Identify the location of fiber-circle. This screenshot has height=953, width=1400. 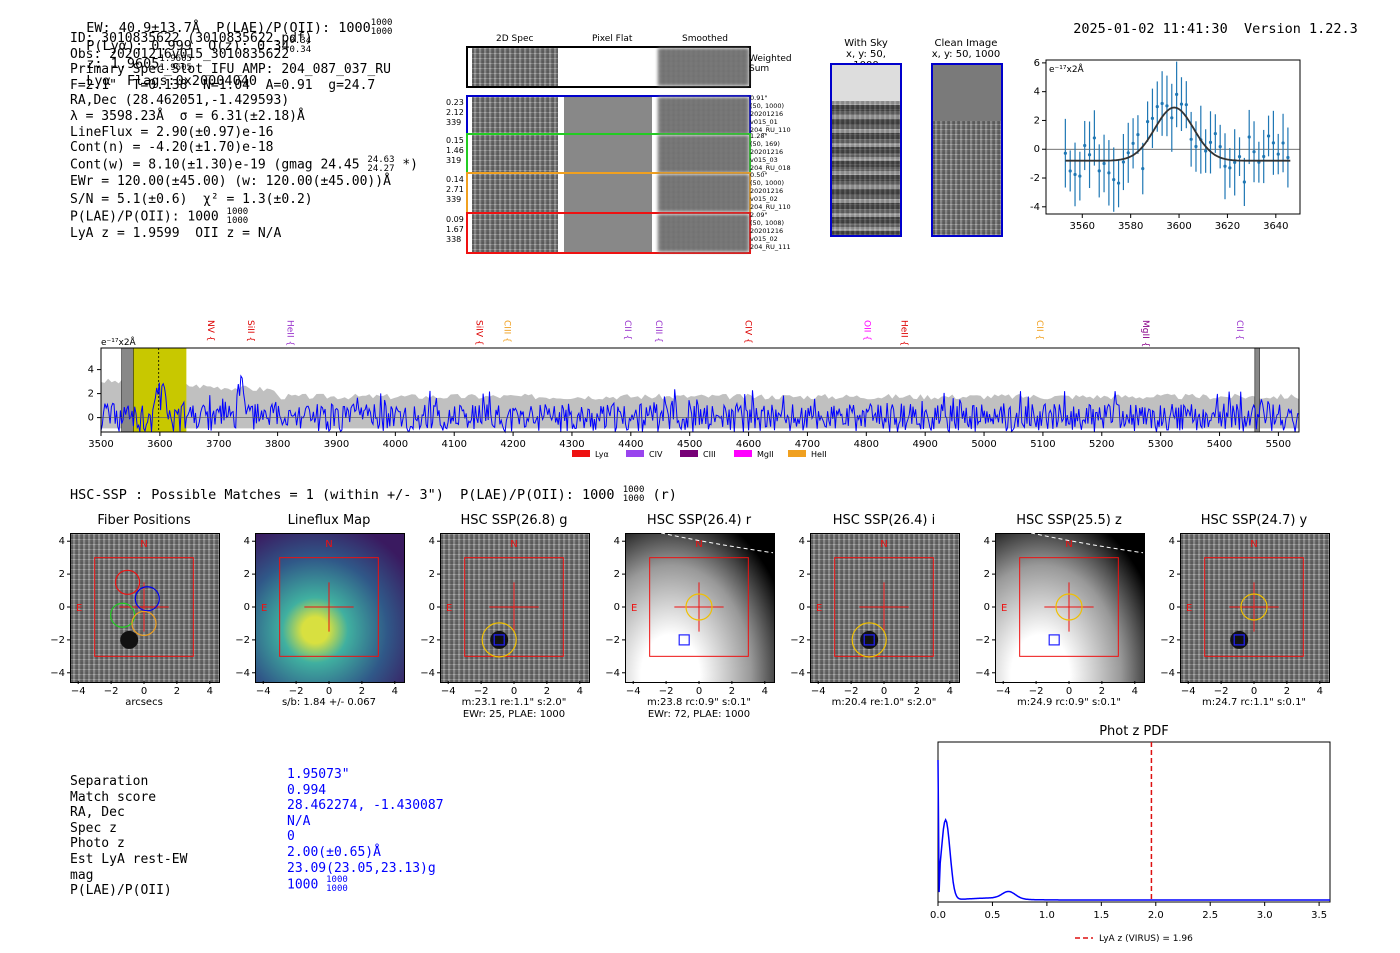
(144, 623).